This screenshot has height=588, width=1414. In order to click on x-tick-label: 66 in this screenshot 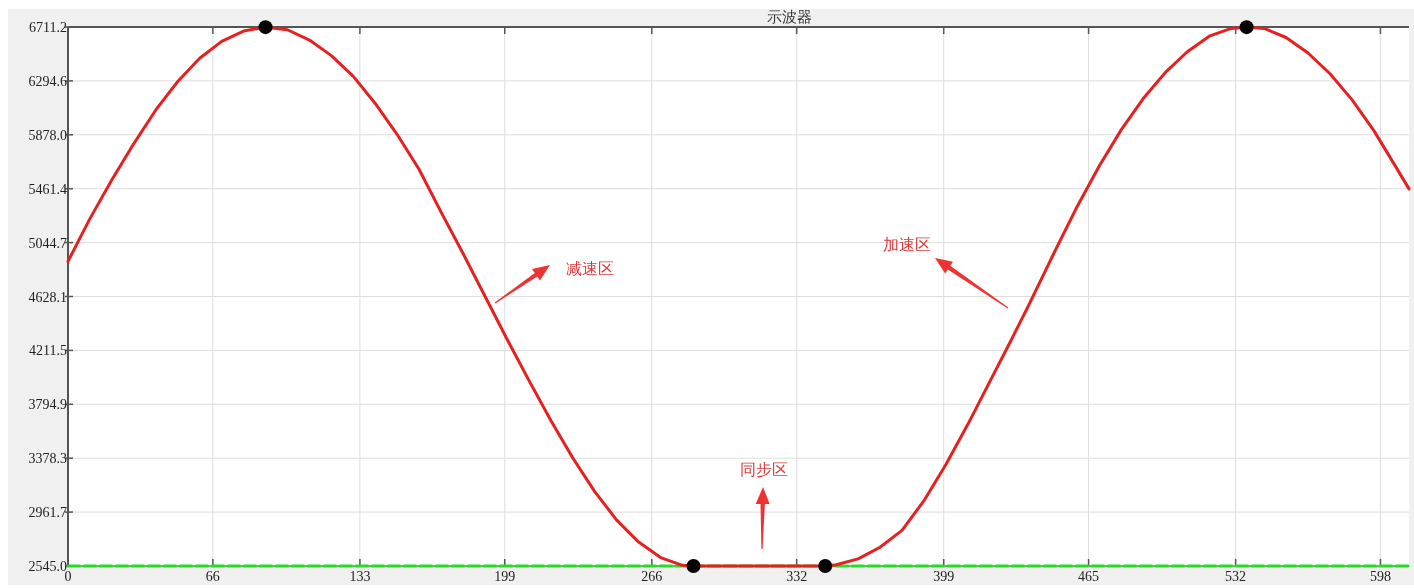, I will do `click(212, 576)`.